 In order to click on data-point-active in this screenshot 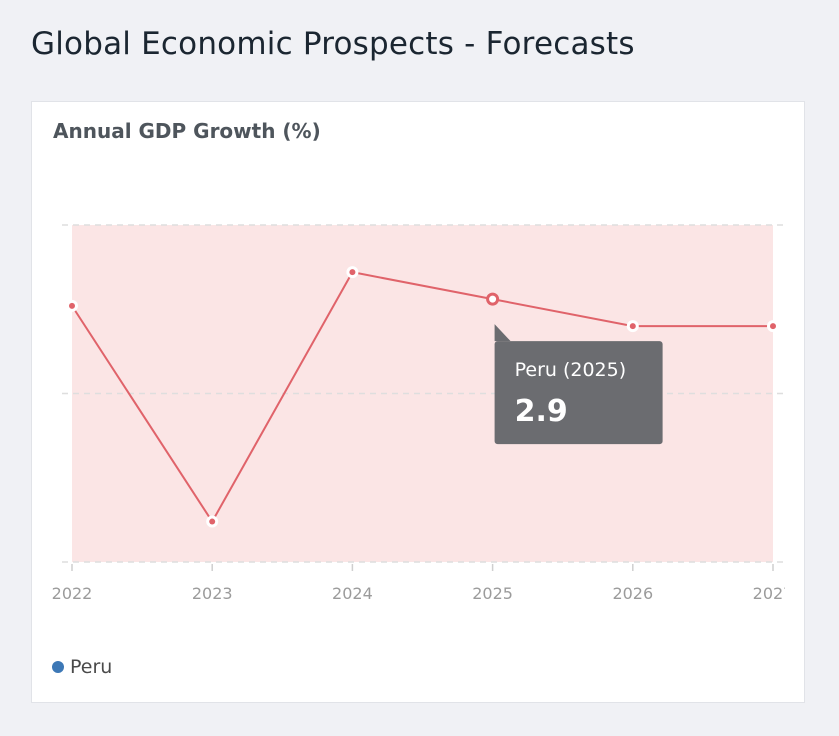, I will do `click(493, 299)`.